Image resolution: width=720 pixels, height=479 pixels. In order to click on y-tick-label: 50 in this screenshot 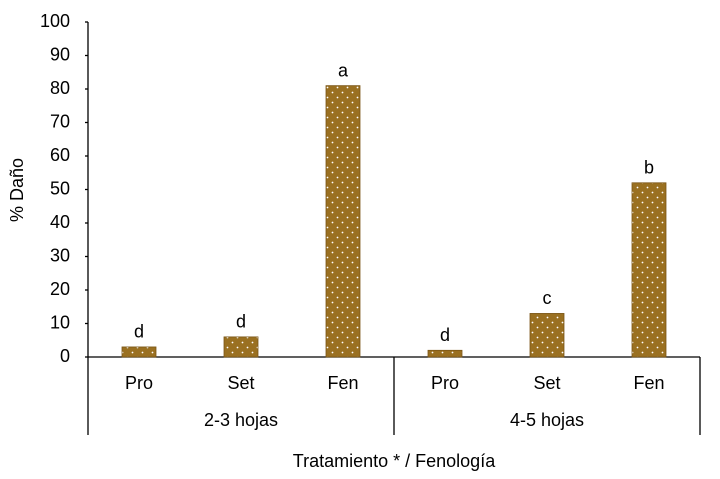, I will do `click(60, 188)`.